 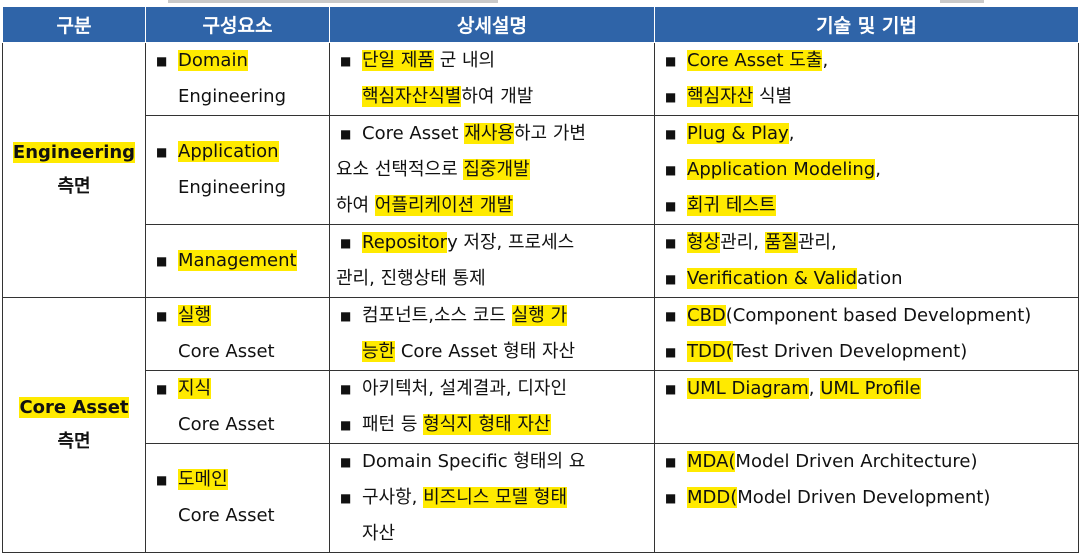 I want to click on technique-highlight: 핵심자산, so click(x=720, y=96).